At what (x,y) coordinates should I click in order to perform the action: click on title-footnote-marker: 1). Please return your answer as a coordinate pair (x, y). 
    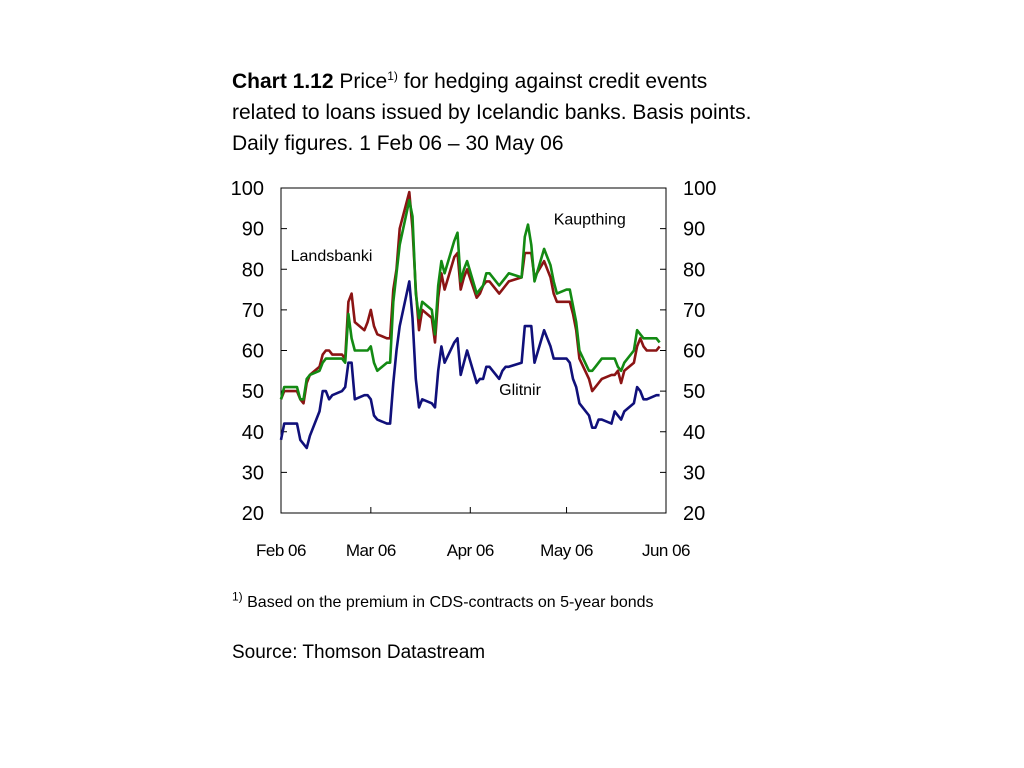
    Looking at the image, I should click on (392, 76).